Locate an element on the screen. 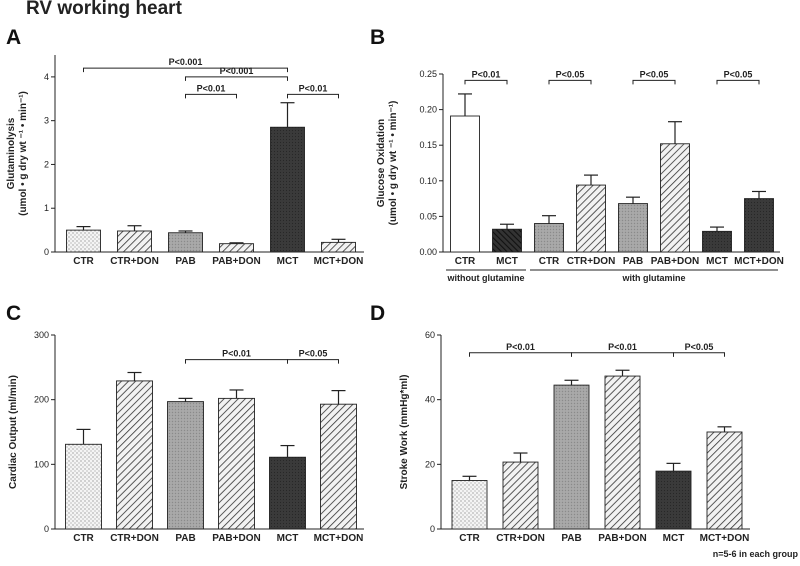 The height and width of the screenshot is (566, 800). y-tick-label: 60 is located at coordinates (430, 335).